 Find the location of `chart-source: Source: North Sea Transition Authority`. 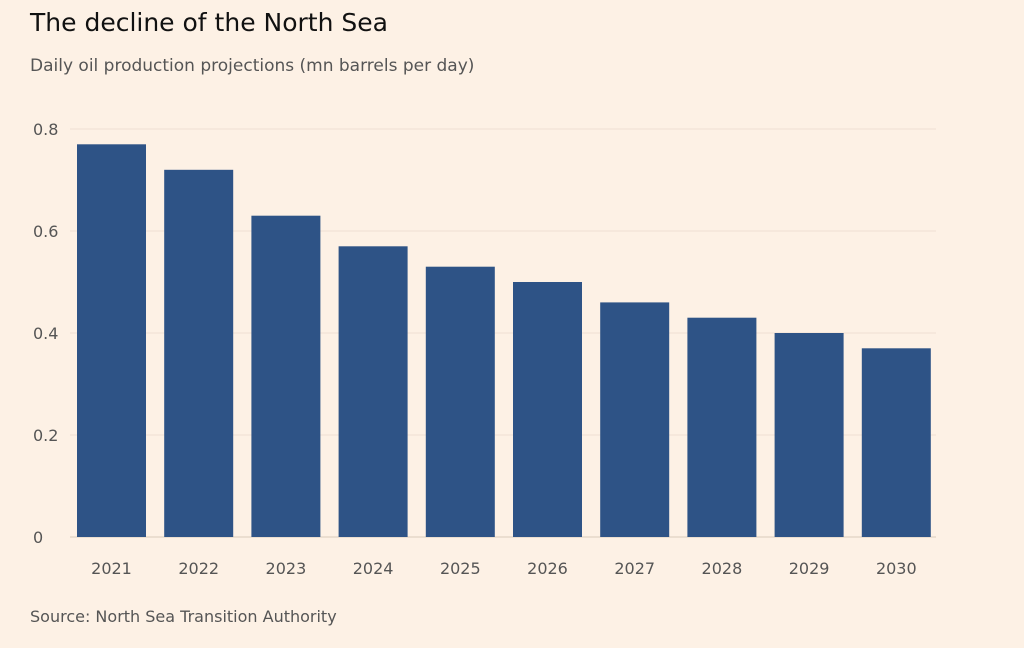

chart-source: Source: North Sea Transition Authority is located at coordinates (183, 616).